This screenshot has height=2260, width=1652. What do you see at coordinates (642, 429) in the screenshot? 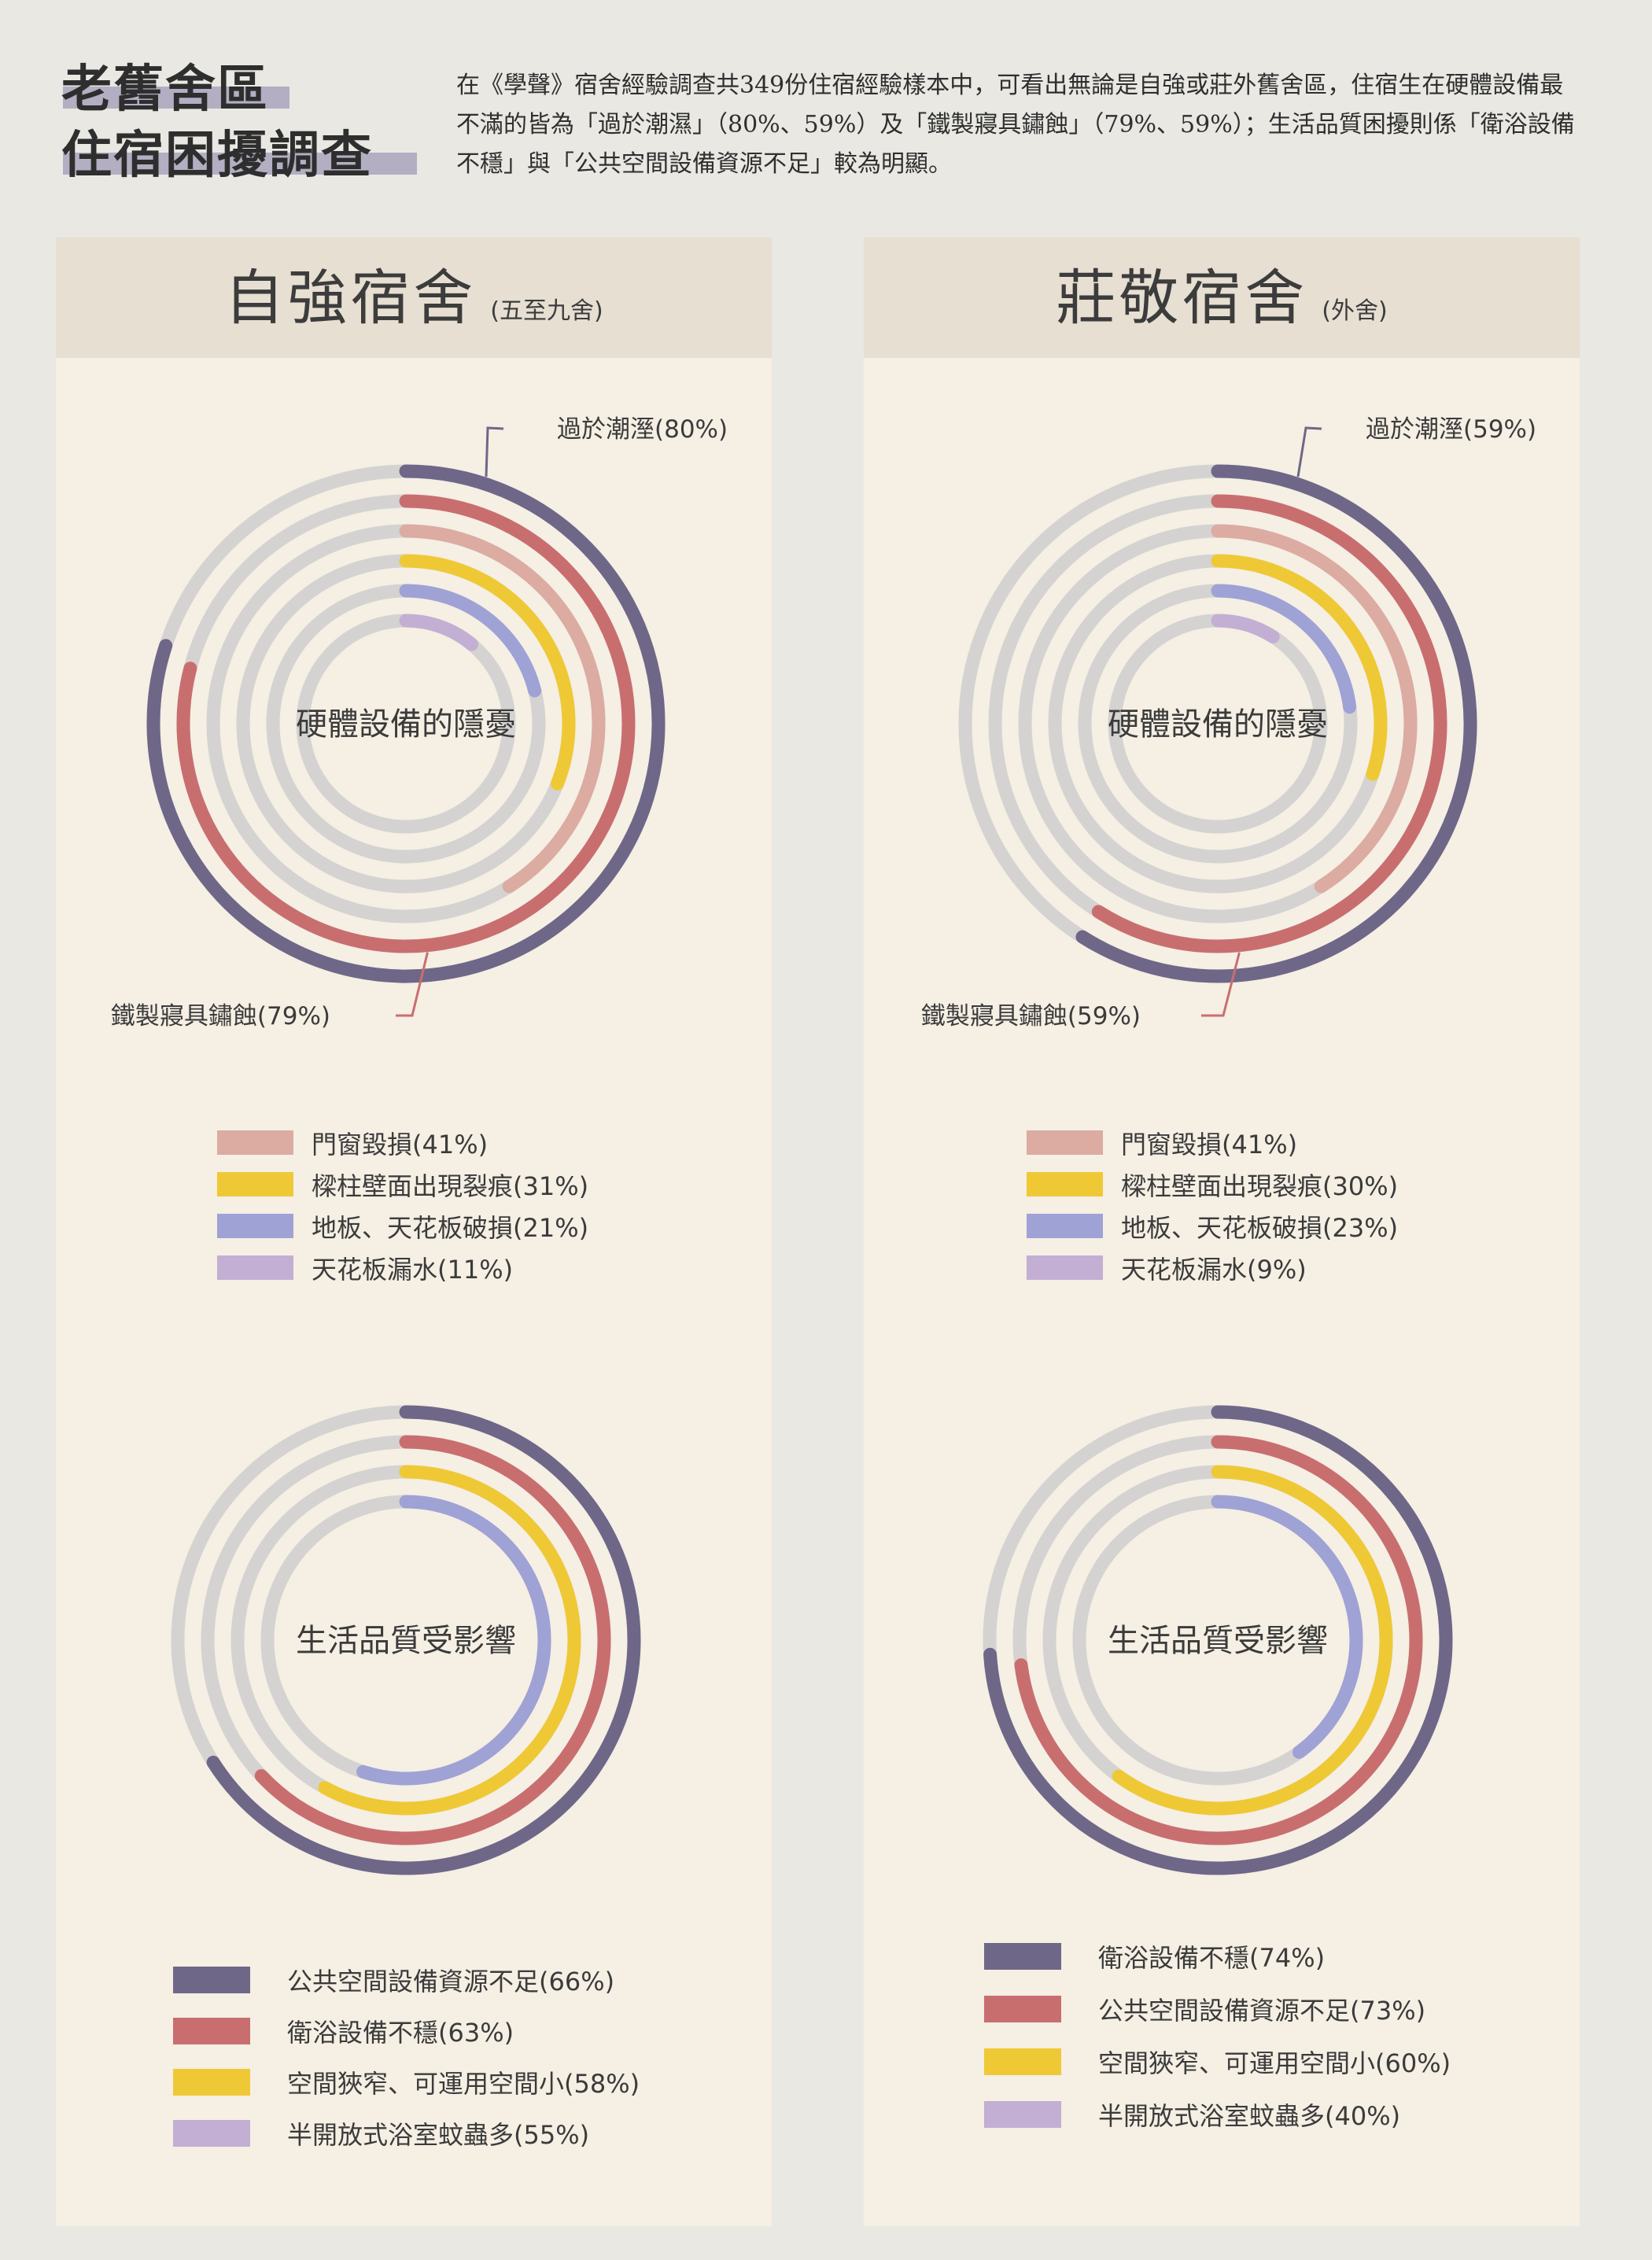
I see `callout-label: 過於潮溼(80%)` at bounding box center [642, 429].